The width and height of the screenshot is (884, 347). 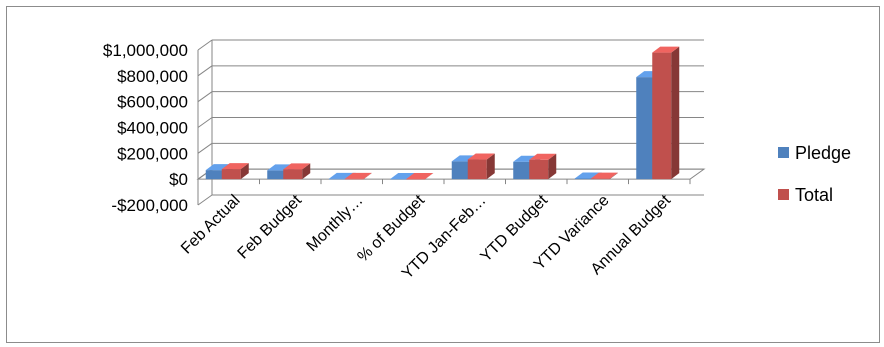 What do you see at coordinates (152, 76) in the screenshot?
I see `y-tick-label: $800,000` at bounding box center [152, 76].